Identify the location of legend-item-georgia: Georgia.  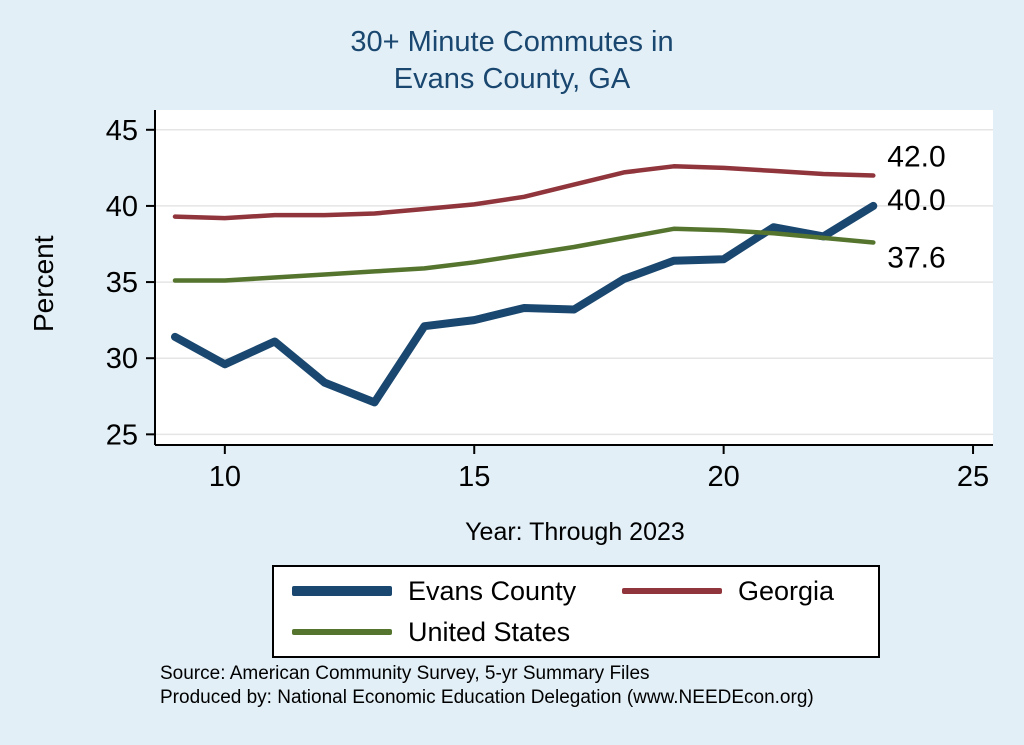
(750, 591).